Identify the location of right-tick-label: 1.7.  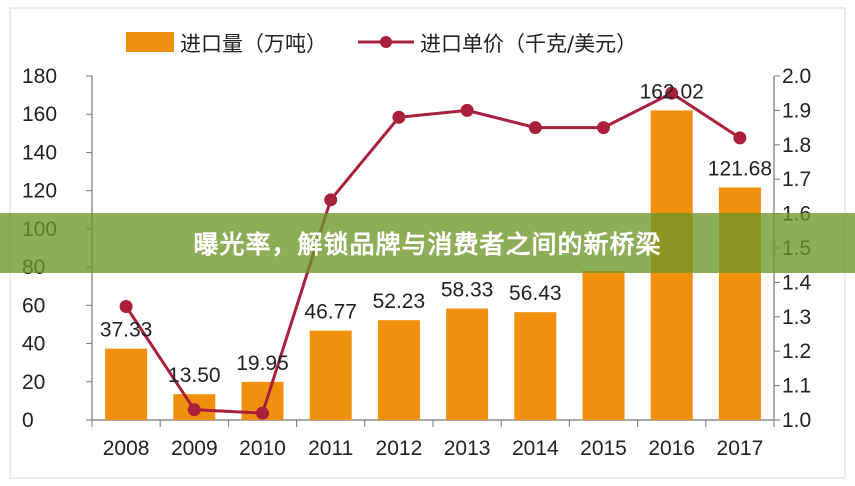
(796, 179).